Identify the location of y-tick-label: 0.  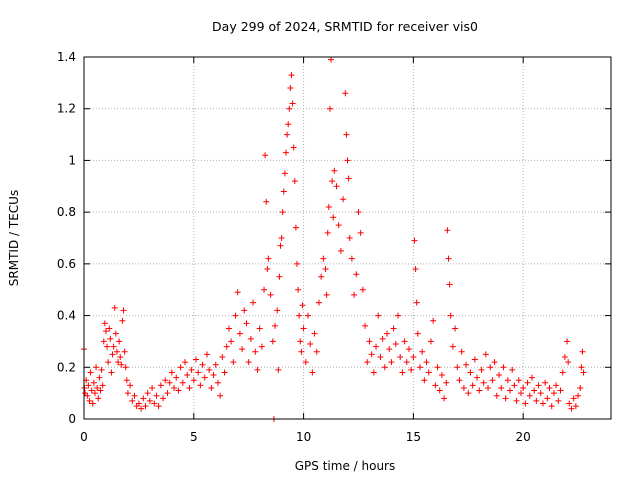
(72, 419).